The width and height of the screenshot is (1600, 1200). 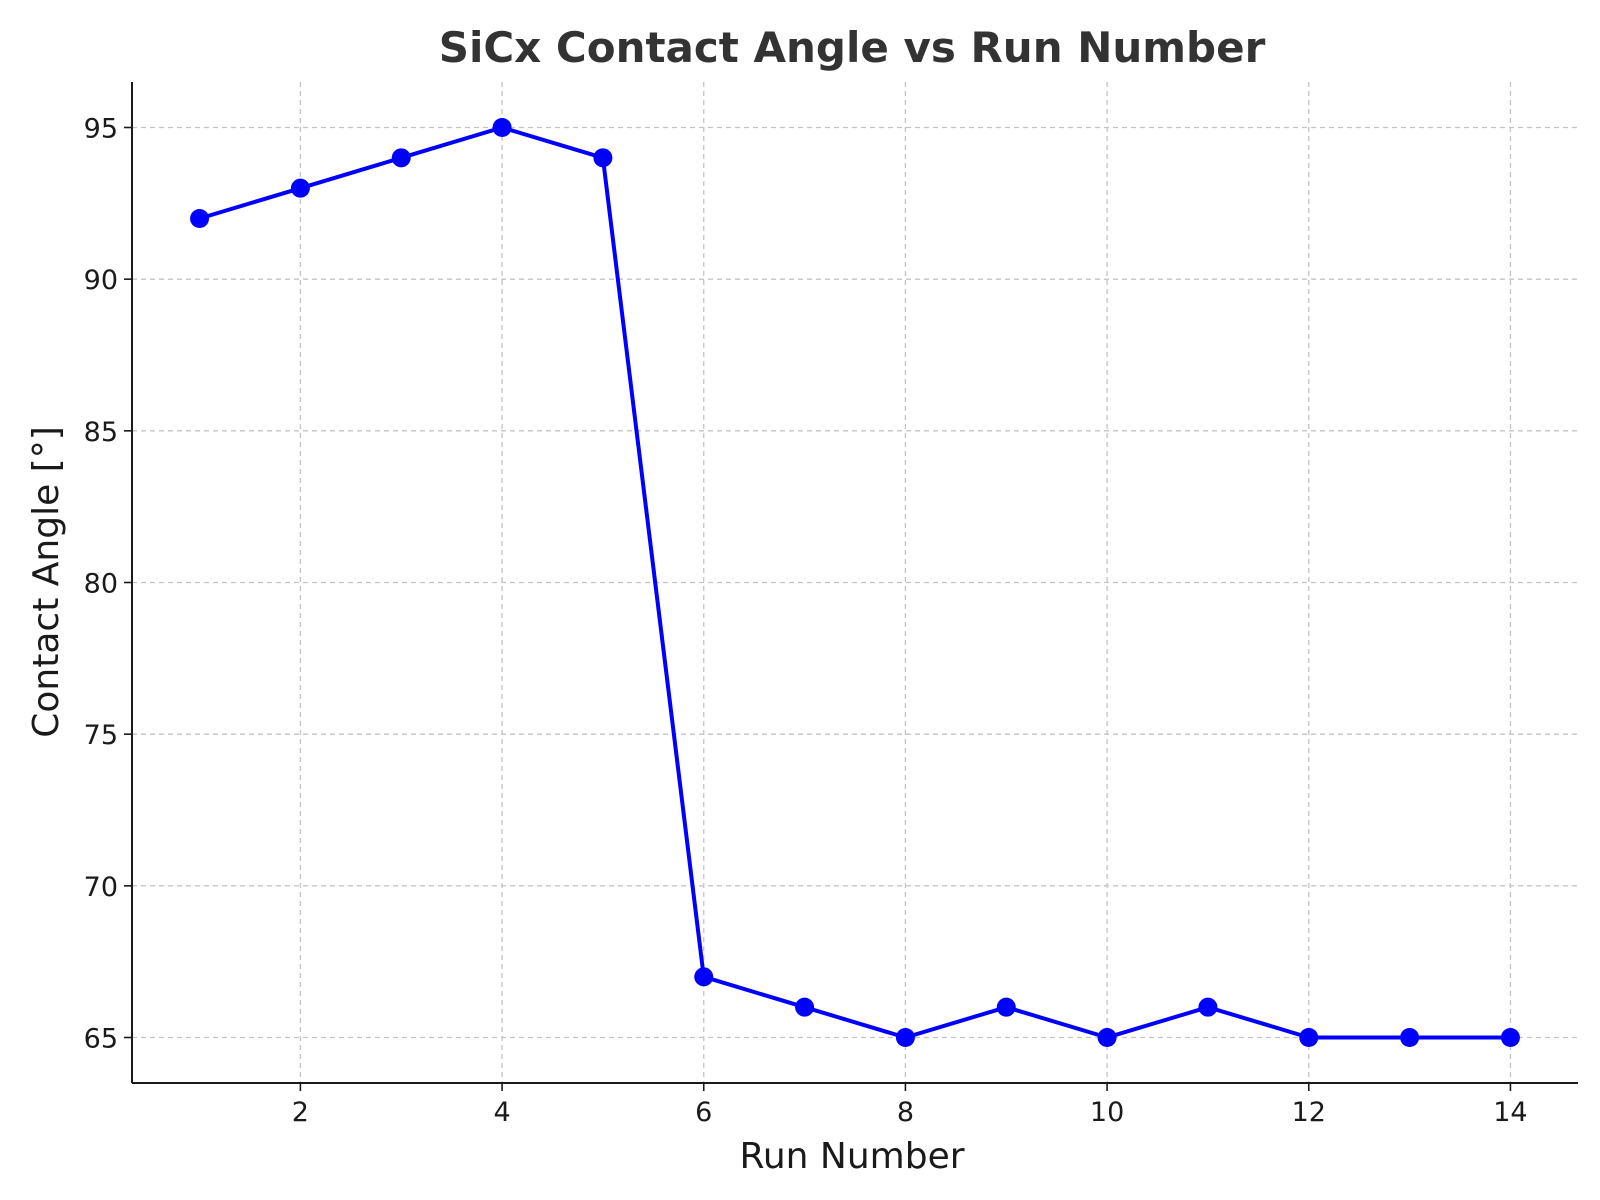 What do you see at coordinates (46, 581) in the screenshot?
I see `y-axis-label: Contact Angle [°]` at bounding box center [46, 581].